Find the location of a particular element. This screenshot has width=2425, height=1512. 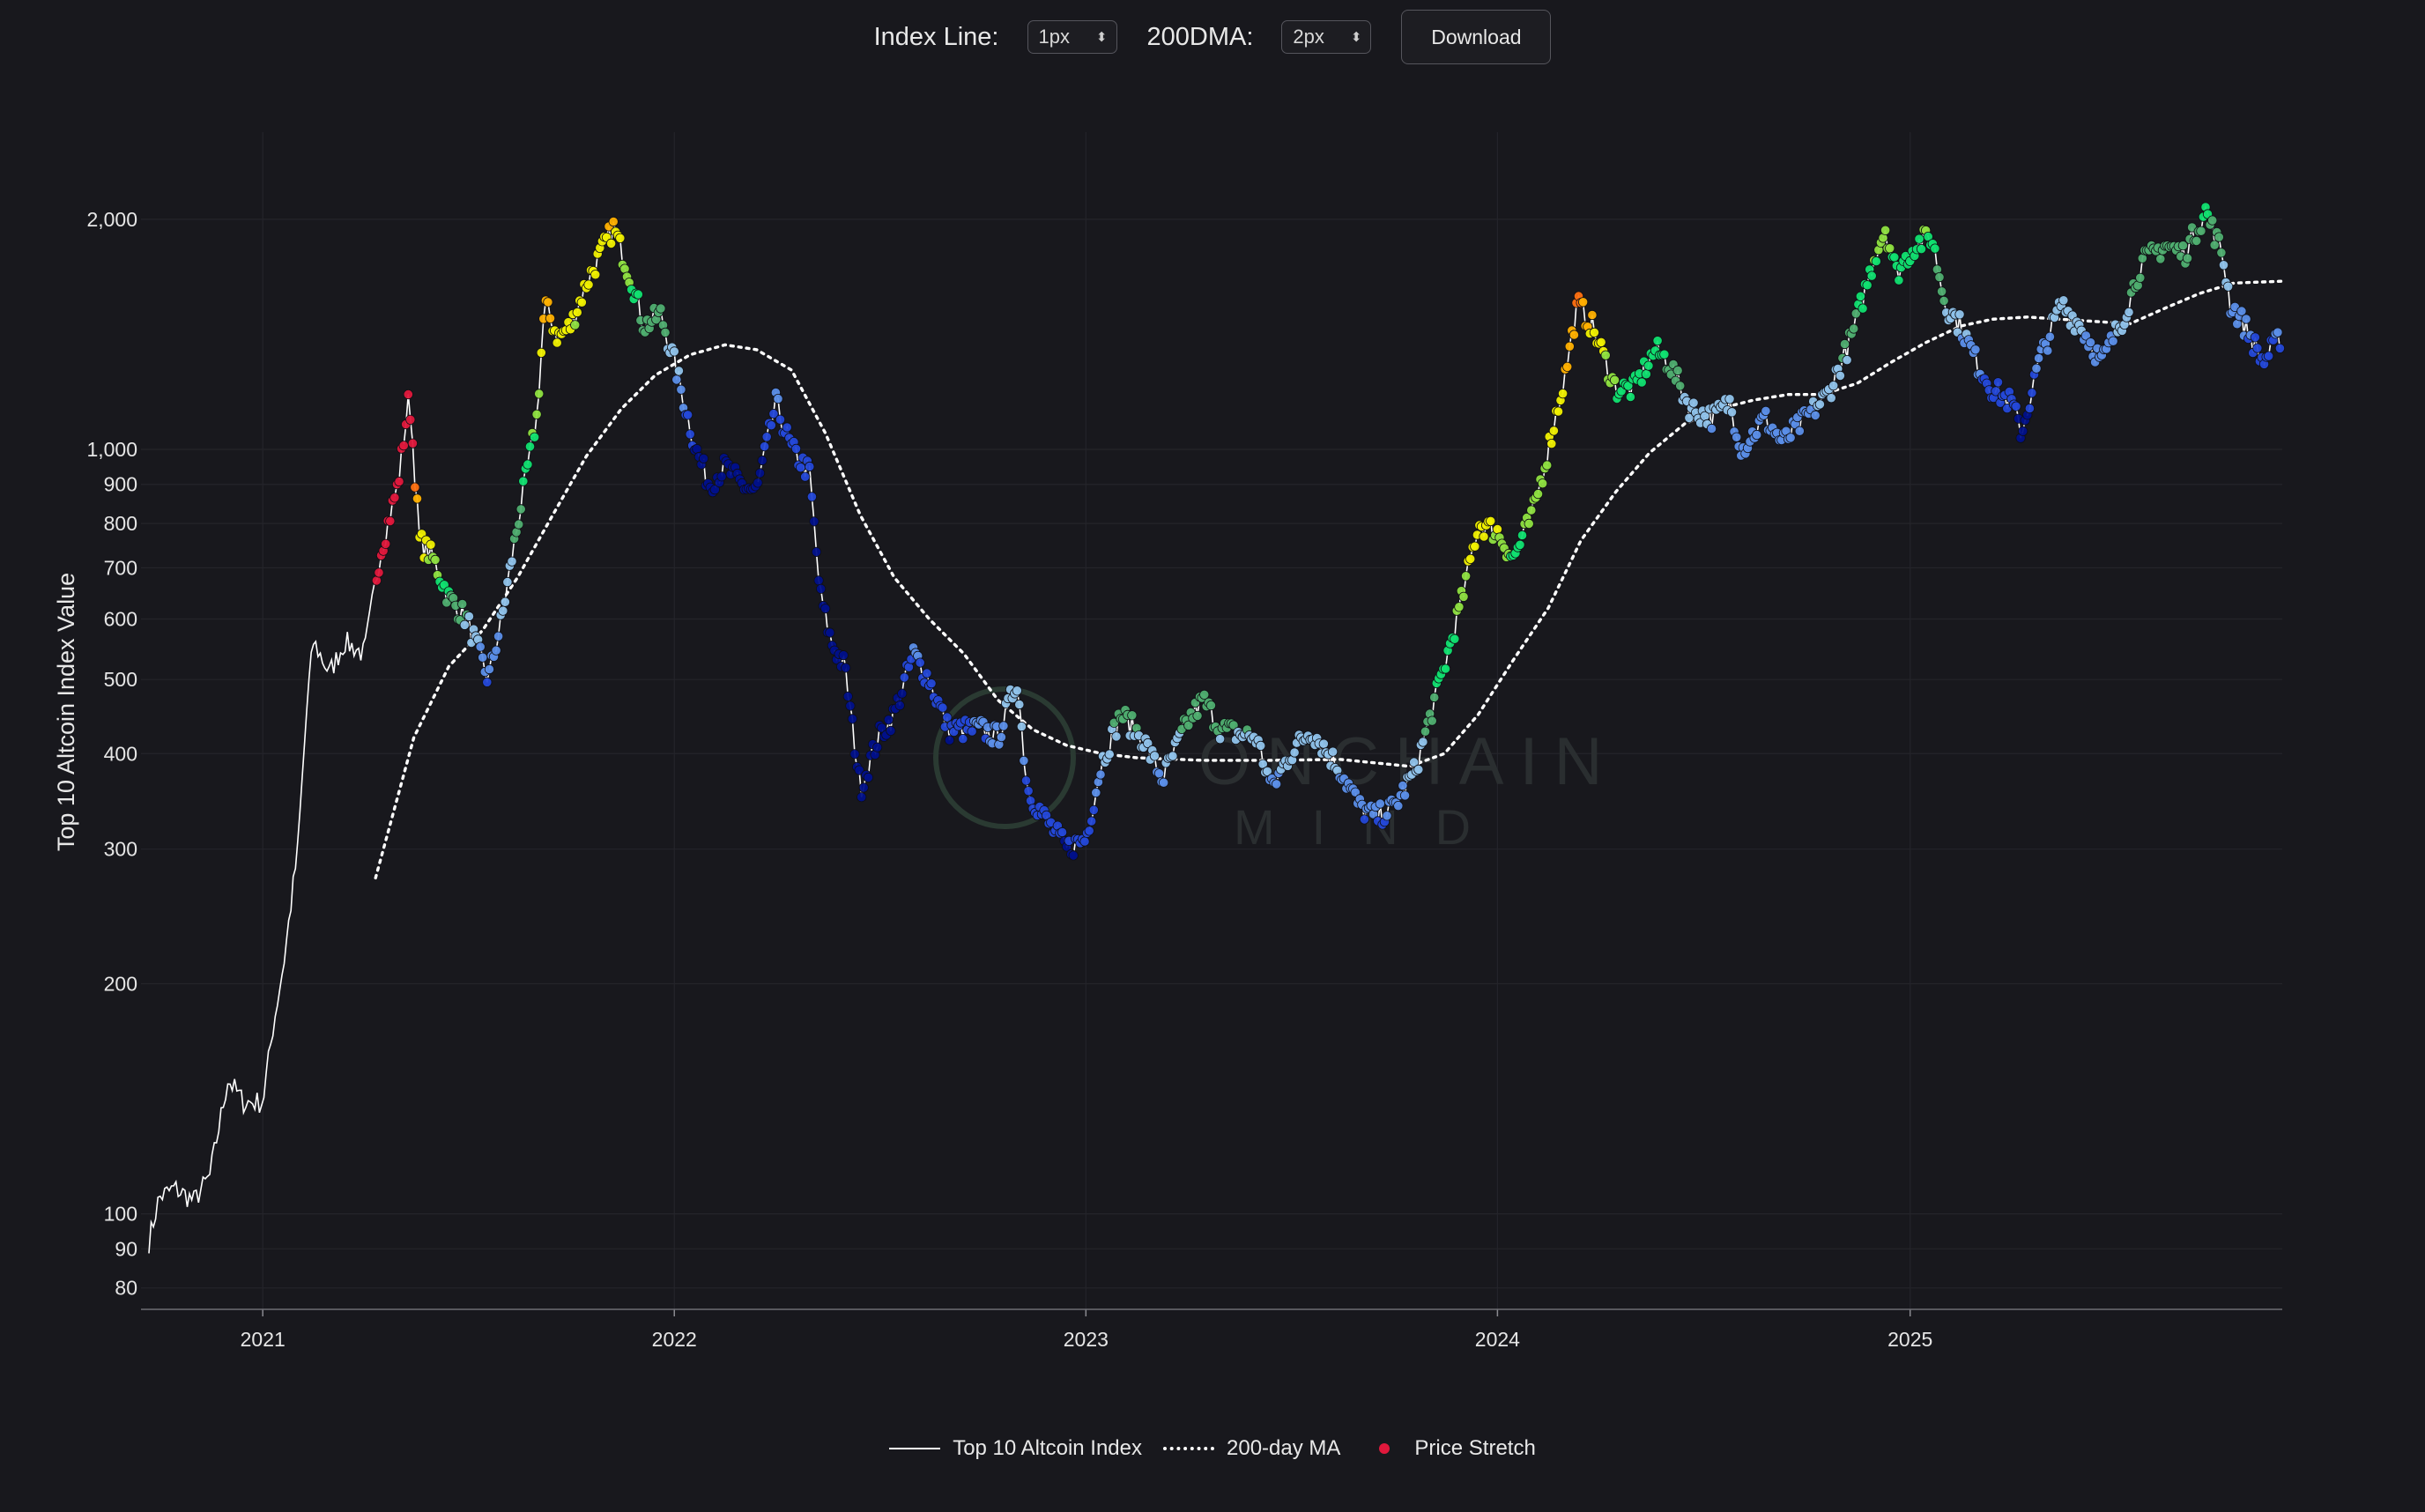

legend-label: Price Stretch is located at coordinates (1475, 1448).